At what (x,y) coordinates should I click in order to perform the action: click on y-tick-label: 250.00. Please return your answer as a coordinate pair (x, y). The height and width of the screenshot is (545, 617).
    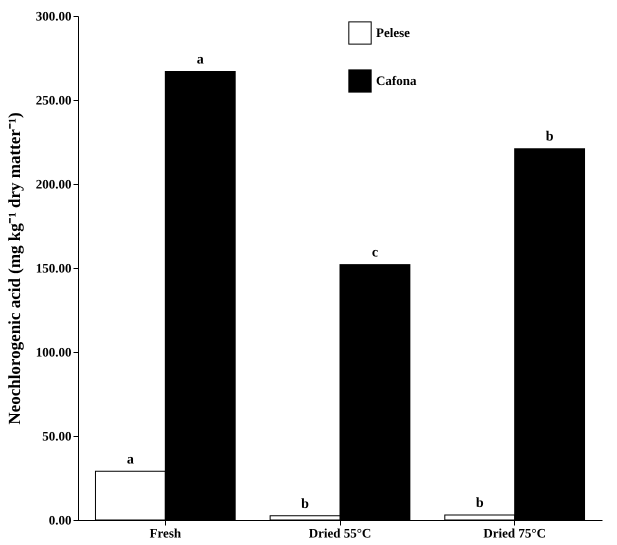
    Looking at the image, I should click on (54, 100).